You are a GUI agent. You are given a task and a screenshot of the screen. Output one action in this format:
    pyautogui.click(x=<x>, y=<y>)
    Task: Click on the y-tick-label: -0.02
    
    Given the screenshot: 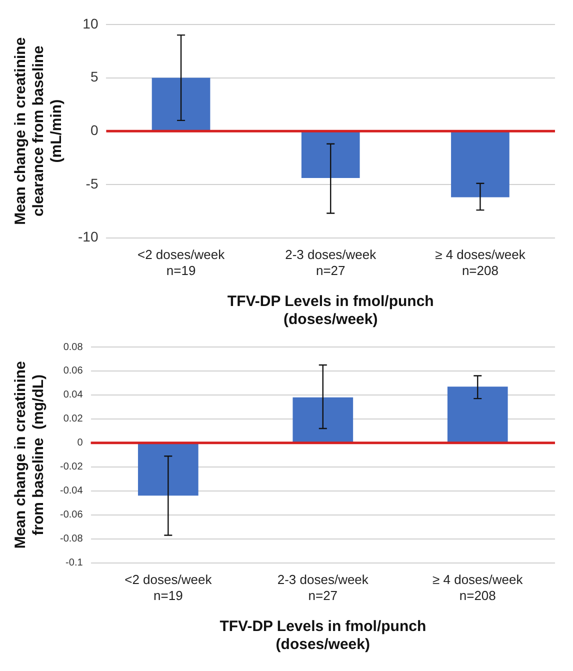 What is the action you would take?
    pyautogui.click(x=72, y=467)
    